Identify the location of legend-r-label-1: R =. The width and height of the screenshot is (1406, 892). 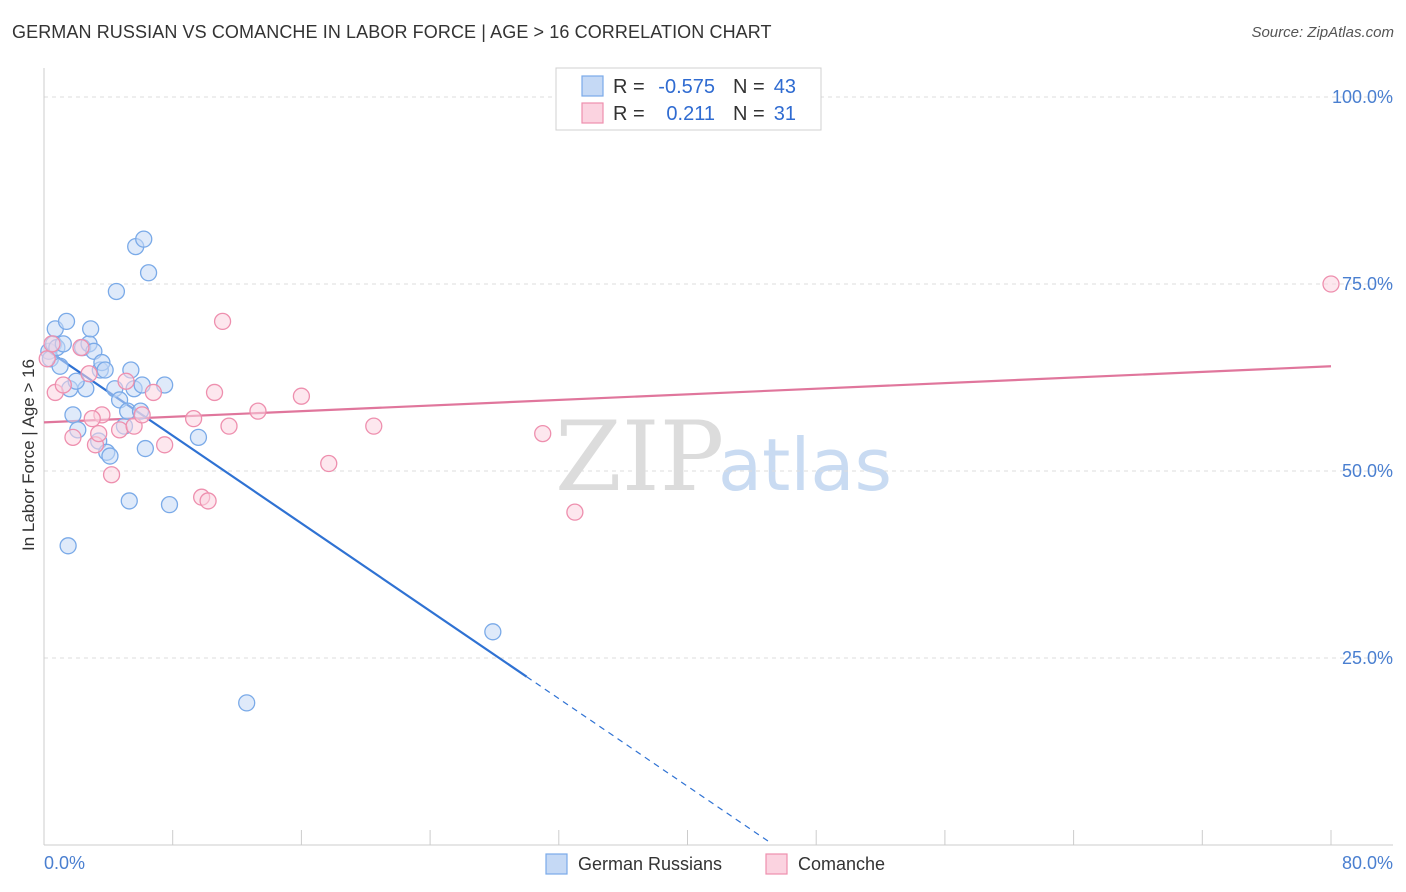
(629, 114).